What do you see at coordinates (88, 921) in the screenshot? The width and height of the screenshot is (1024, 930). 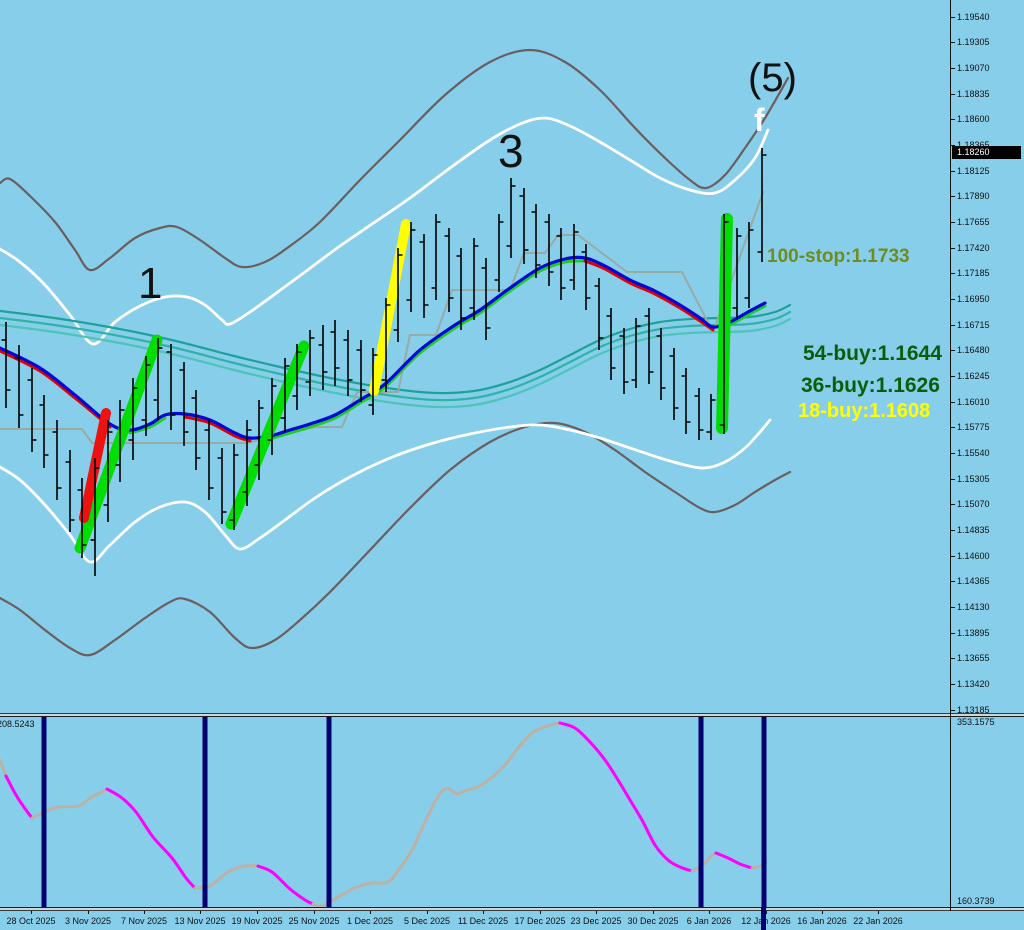 I see `date-tick-label: 3 Nov 2025` at bounding box center [88, 921].